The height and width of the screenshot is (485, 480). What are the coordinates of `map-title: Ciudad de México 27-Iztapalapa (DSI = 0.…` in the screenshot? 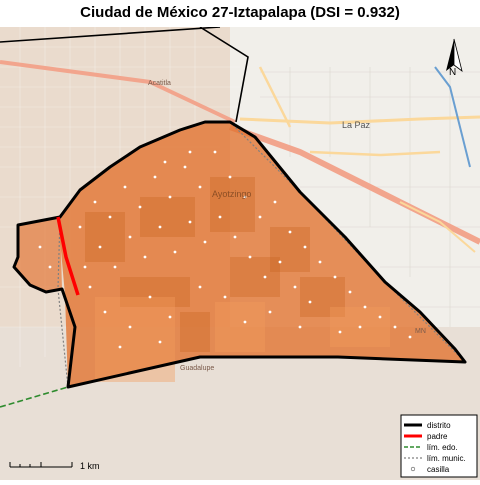 It's located at (240, 12).